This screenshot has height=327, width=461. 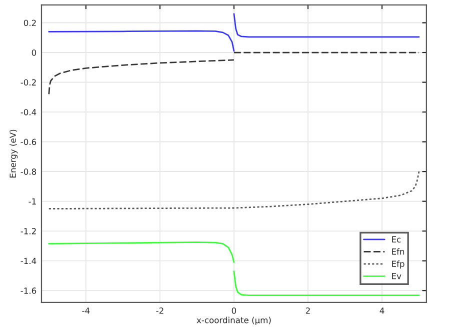 I want to click on y-tick-label: -1, so click(x=32, y=201).